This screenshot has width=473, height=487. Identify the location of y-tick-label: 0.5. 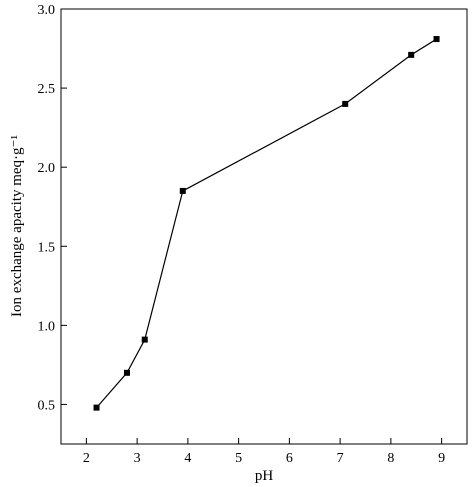
(47, 405).